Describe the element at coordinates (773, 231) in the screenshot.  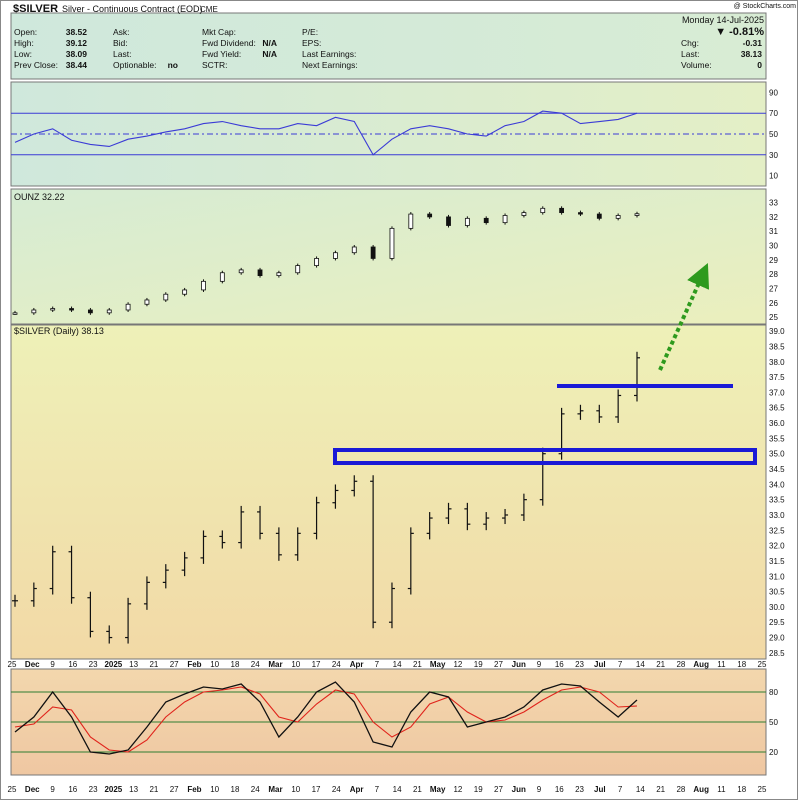
I see `ounz-tick-label: 31` at that location.